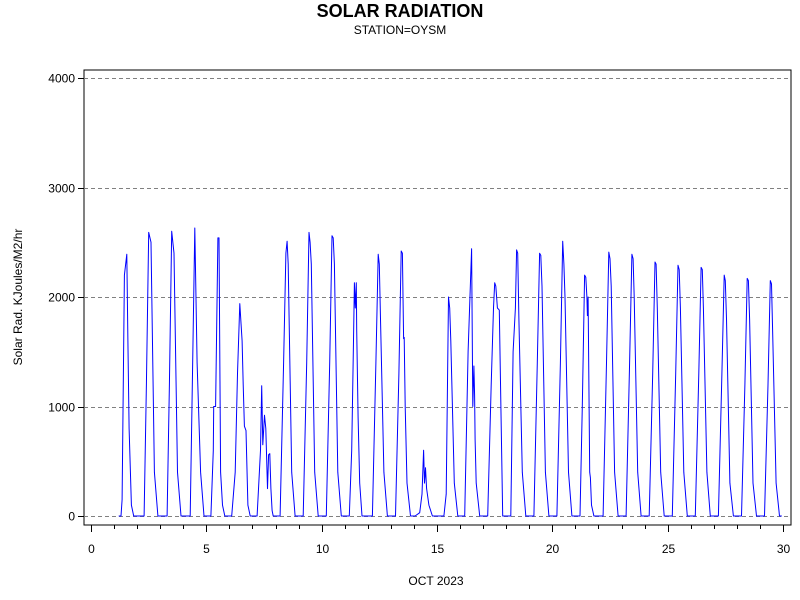  Describe the element at coordinates (323, 549) in the screenshot. I see `x-tick-label: 10` at that location.